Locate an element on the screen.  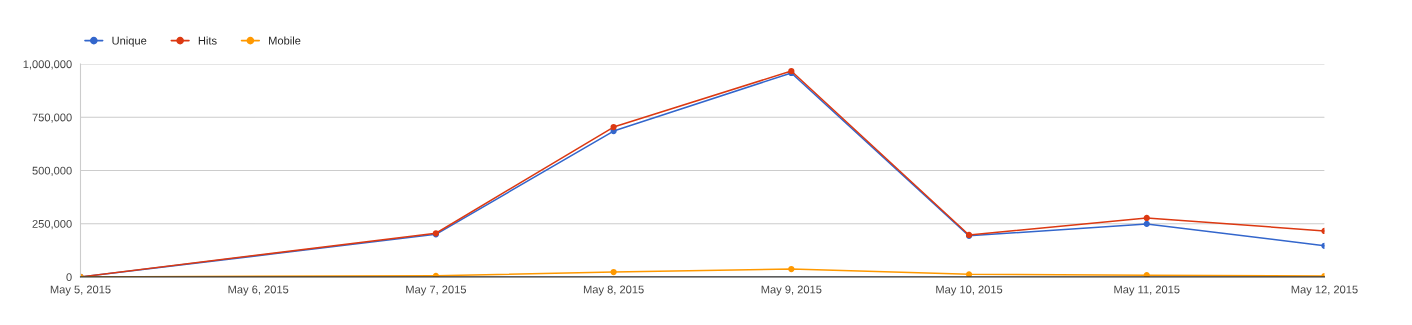
y-tick-label: 750,000 is located at coordinates (52, 118).